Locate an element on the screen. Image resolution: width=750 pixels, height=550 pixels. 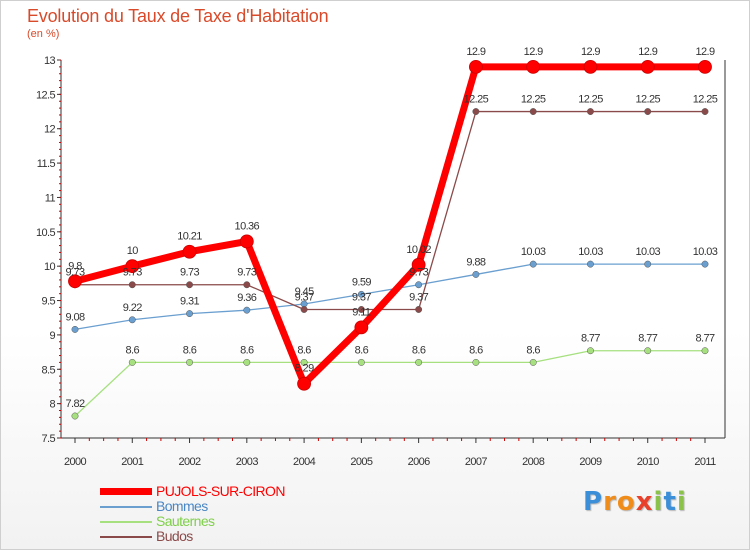
data-label-pujols-sur-ciron: 10 is located at coordinates (133, 251).